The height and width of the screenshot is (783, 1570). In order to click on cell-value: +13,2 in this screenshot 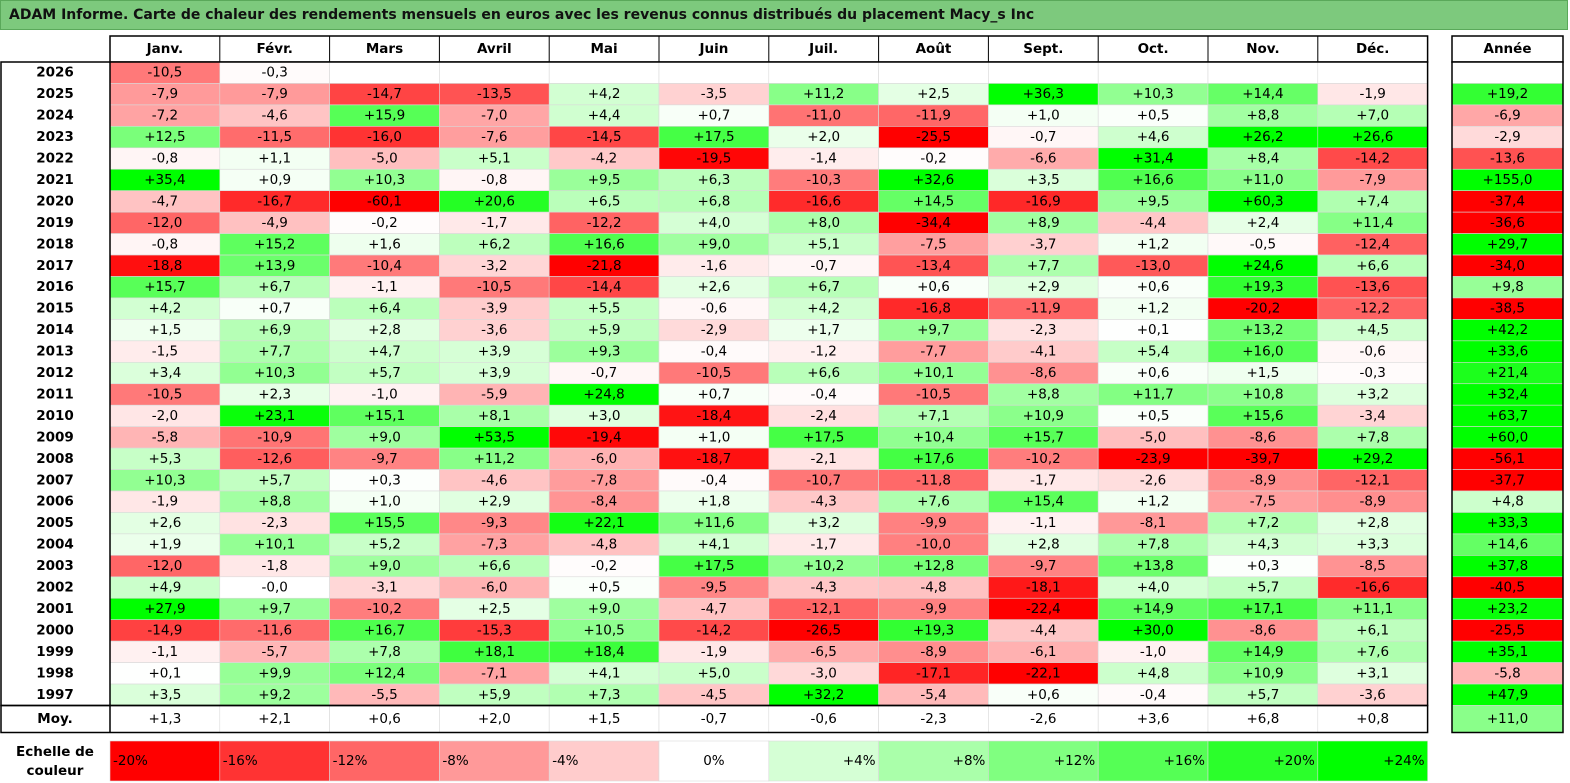, I will do `click(1262, 330)`.